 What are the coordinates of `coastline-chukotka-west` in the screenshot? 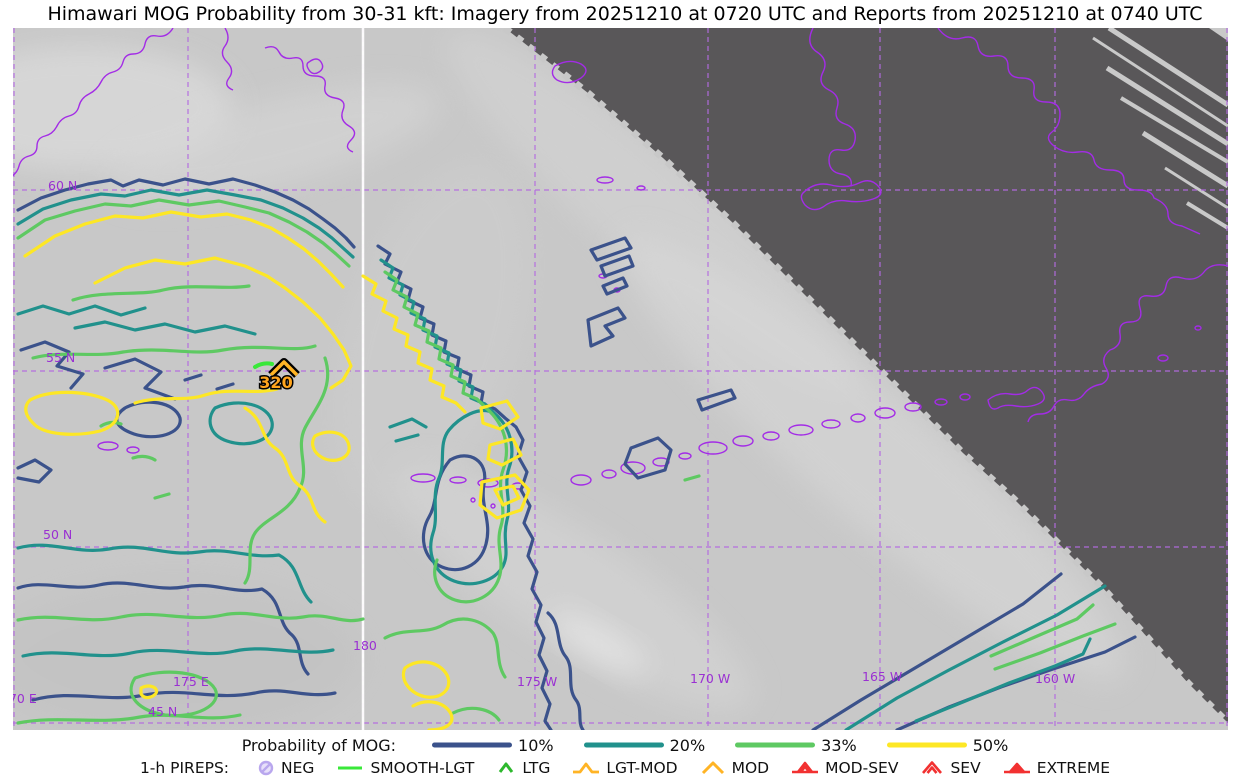 It's located at (832, 107).